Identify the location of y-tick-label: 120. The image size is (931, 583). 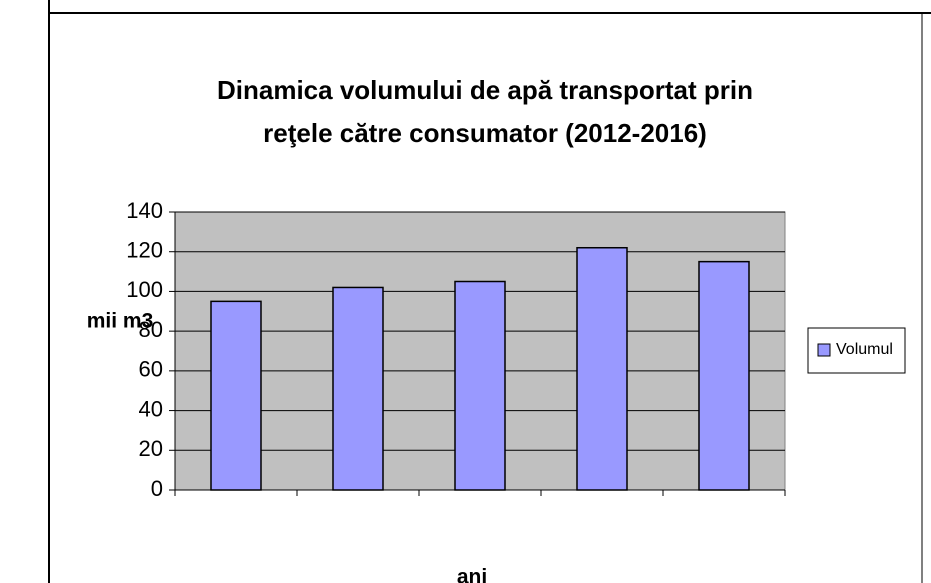
(144, 250).